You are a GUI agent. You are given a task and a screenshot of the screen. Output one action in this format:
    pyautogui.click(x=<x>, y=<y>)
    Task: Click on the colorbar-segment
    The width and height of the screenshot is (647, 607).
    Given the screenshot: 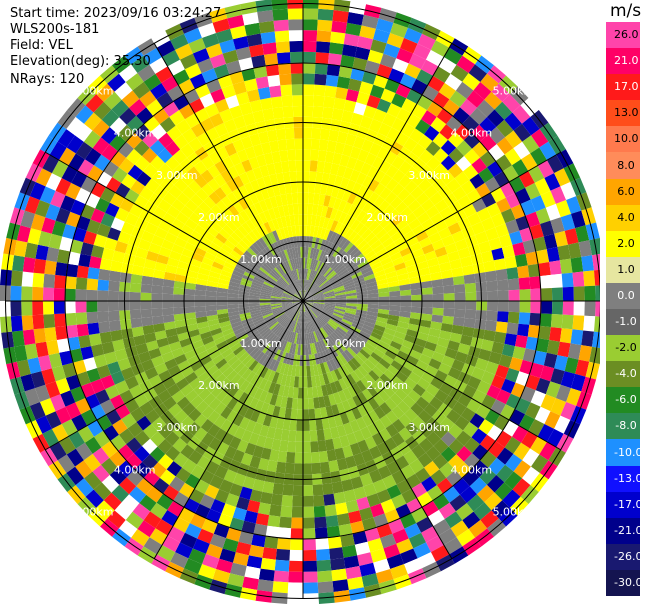 What is the action you would take?
    pyautogui.click(x=623, y=218)
    